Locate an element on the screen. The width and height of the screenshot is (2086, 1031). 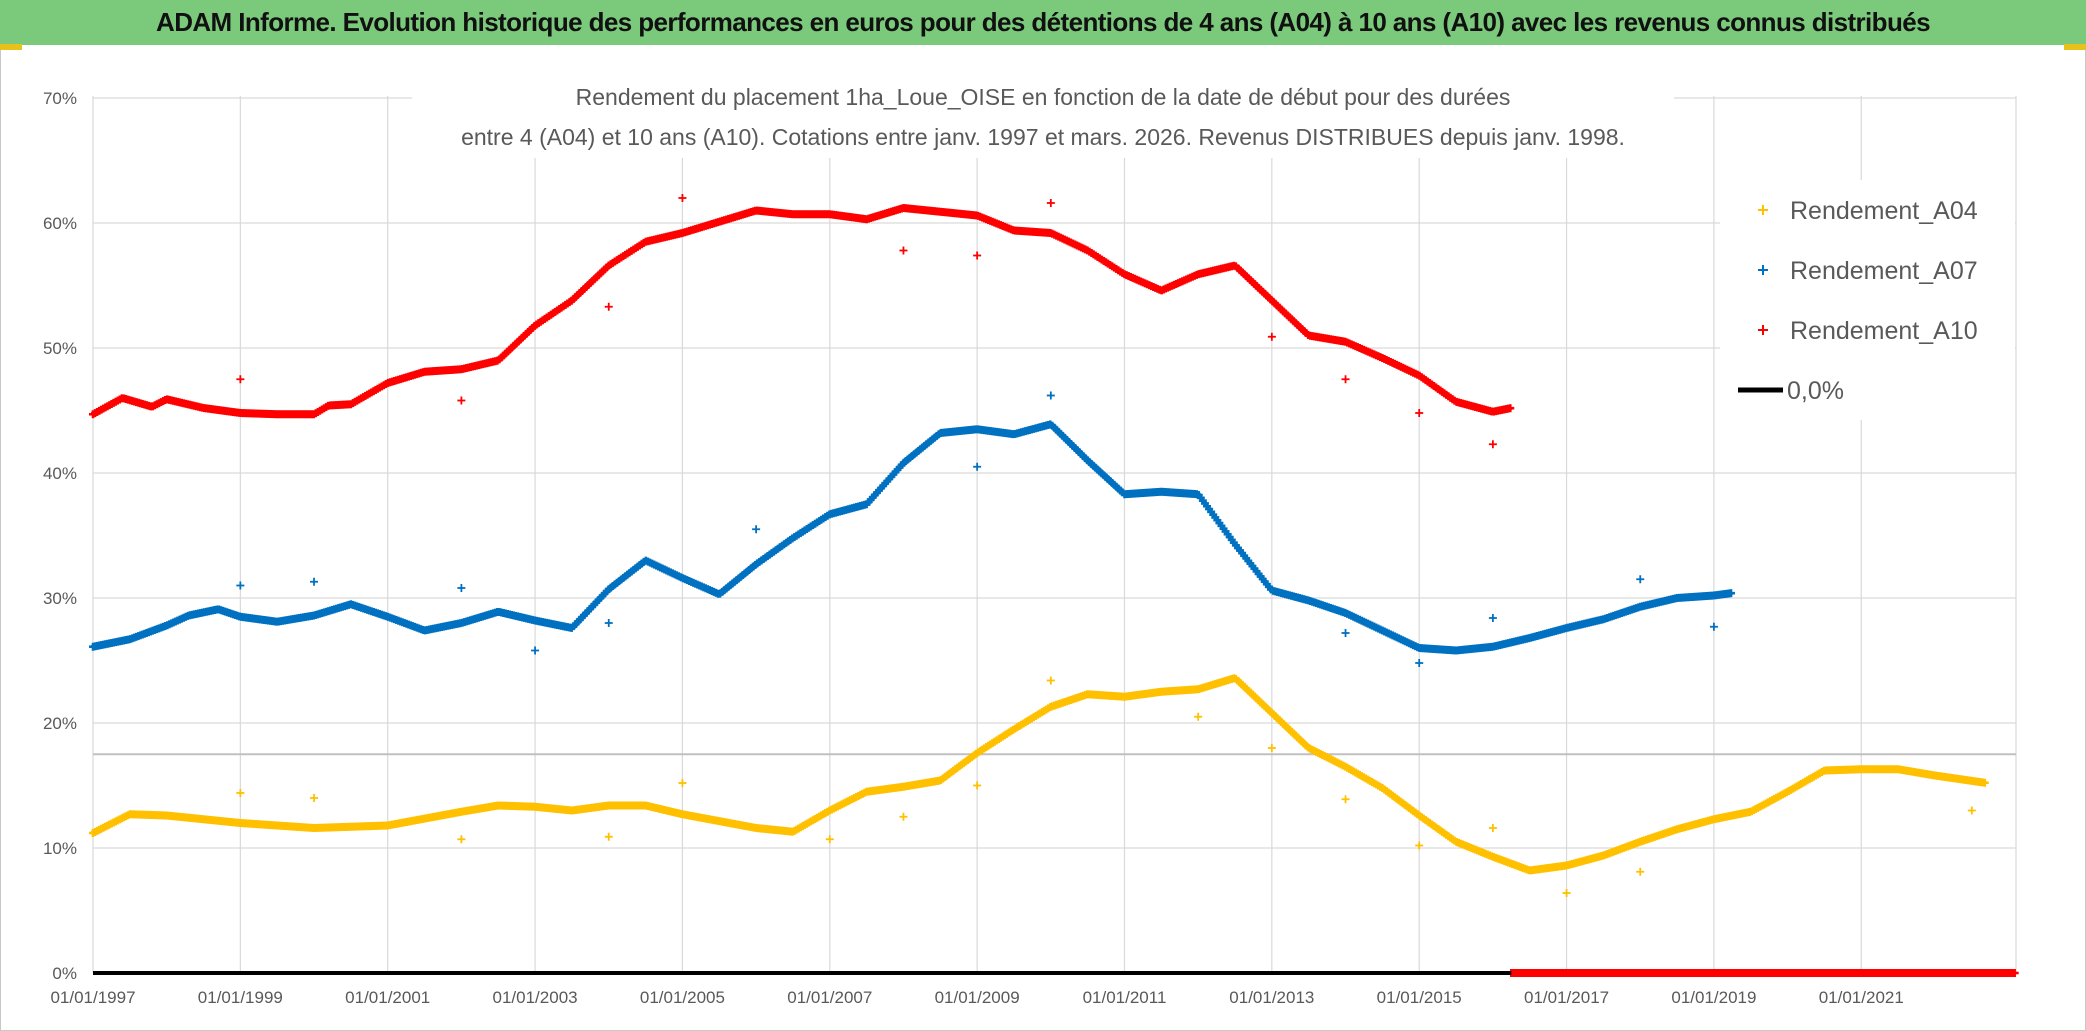
banner-corner-right is located at coordinates (2075, 47).